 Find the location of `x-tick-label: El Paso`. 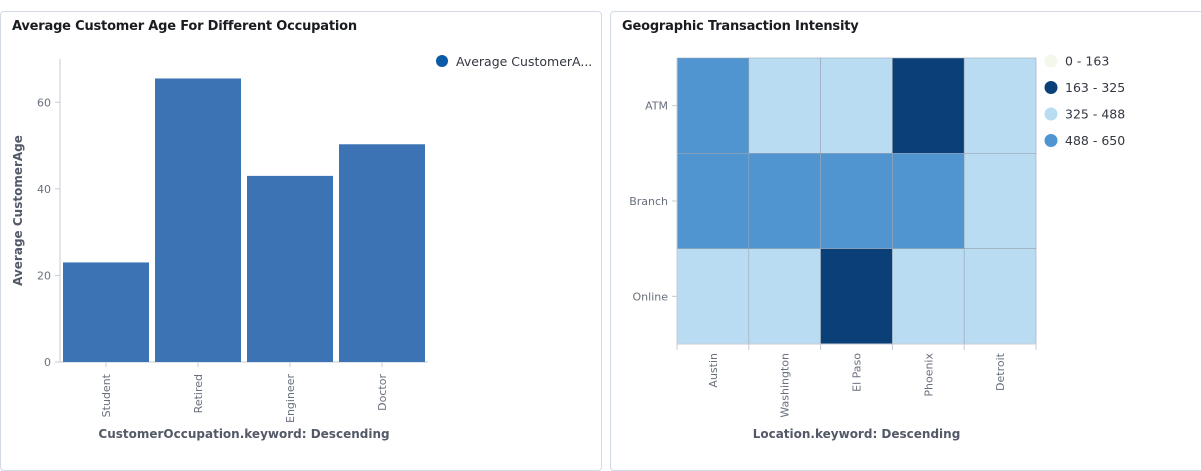

x-tick-label: El Paso is located at coordinates (857, 372).